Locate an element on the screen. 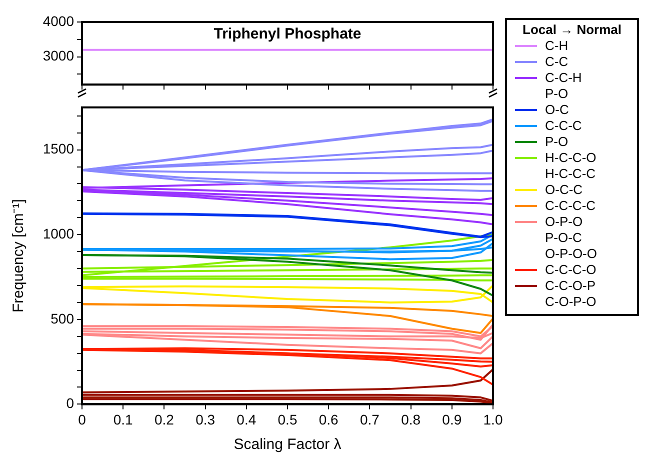 This screenshot has height=462, width=645. y-tick-label: 3000 is located at coordinates (58, 56).